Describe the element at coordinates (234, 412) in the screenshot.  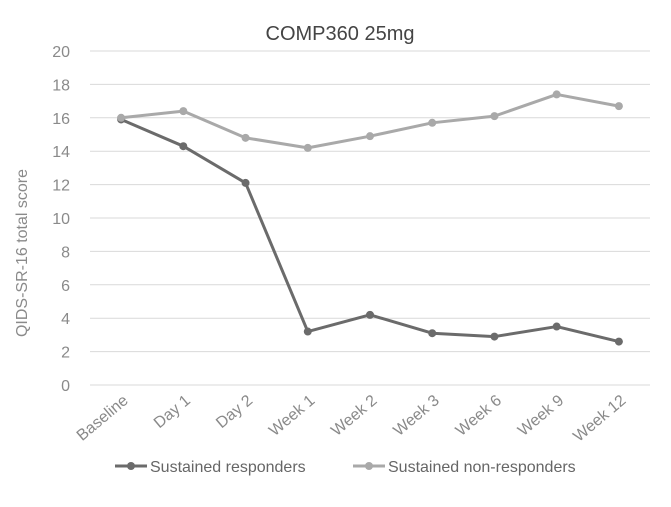
I see `x-tick-label: Day 2` at that location.